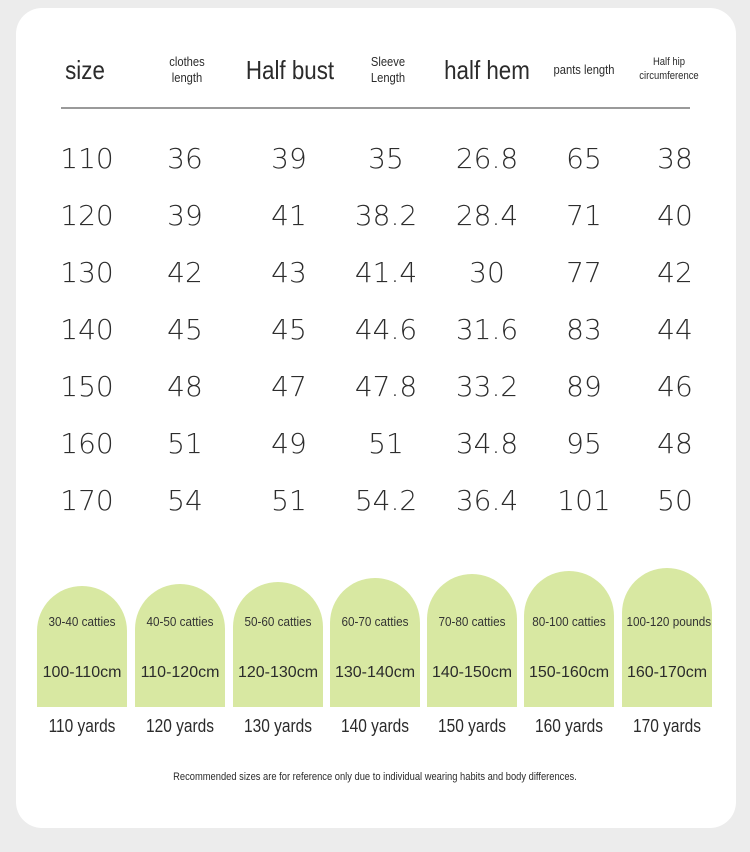 The image size is (750, 852). I want to click on size-guide-weight: 30-40 catties, so click(82, 621).